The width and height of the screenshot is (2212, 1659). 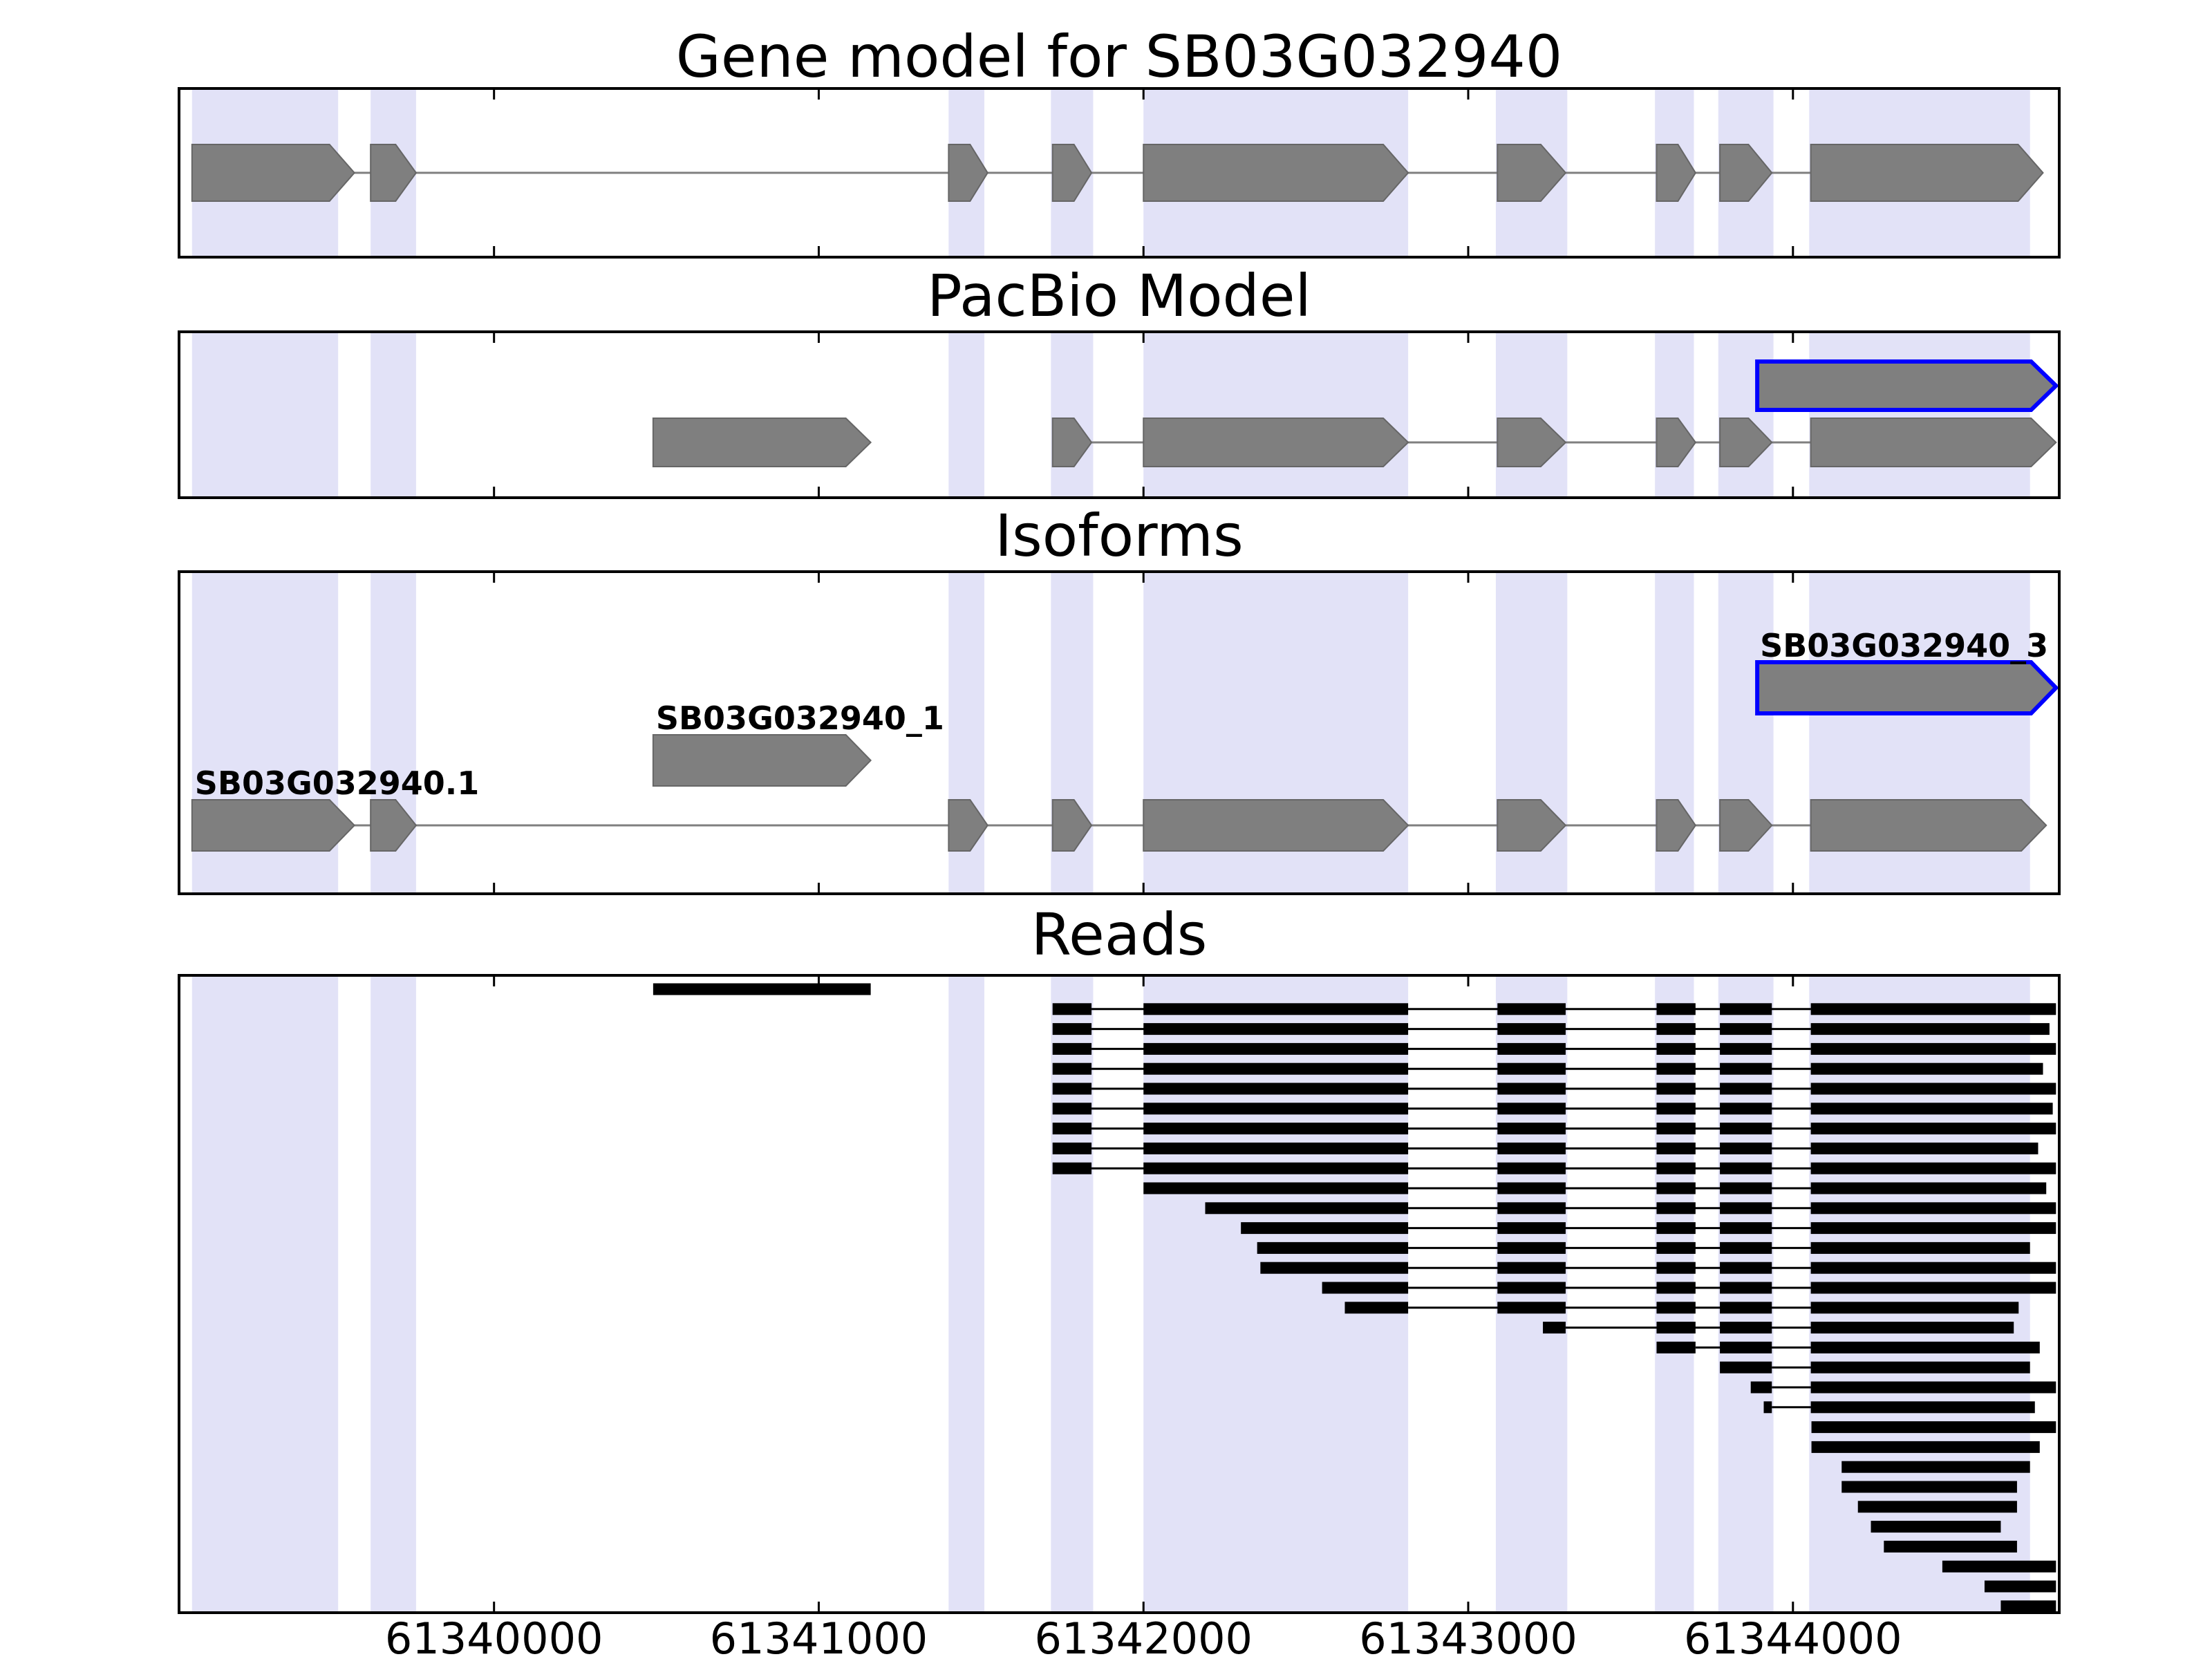 I want to click on x-tick-label: 61341000, so click(x=819, y=1636).